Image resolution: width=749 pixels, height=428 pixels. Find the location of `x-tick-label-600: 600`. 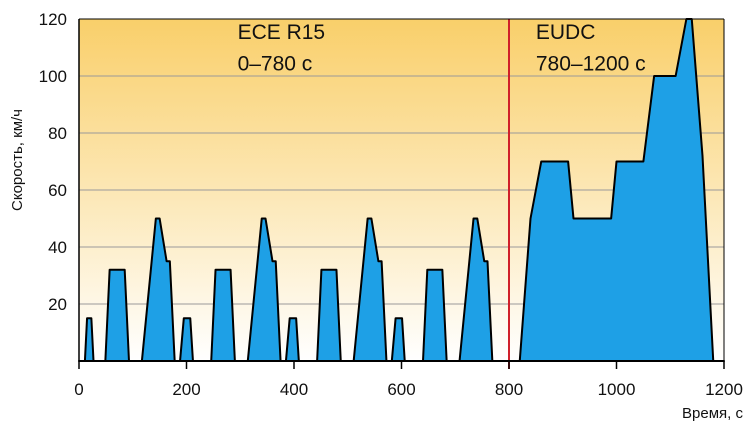

x-tick-label-600: 600 is located at coordinates (401, 389).